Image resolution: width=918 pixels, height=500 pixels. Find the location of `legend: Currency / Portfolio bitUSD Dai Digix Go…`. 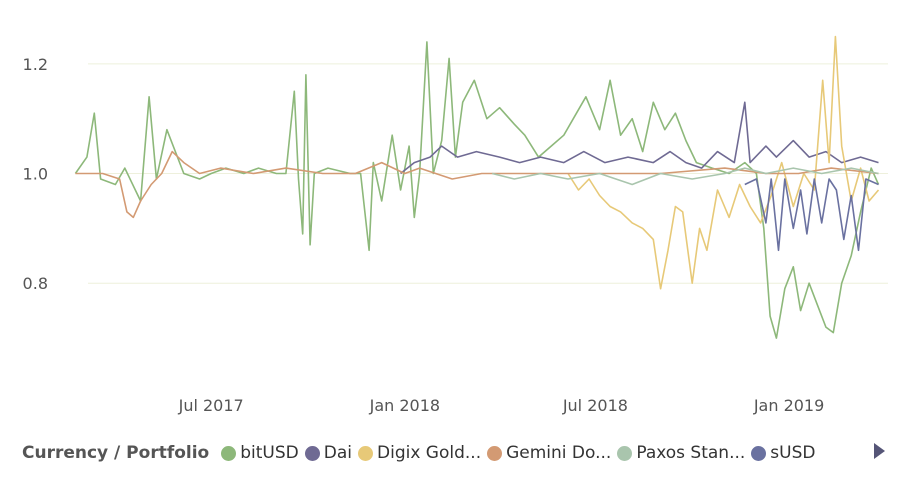

legend: Currency / Portfolio bitUSD Dai Digix Go… is located at coordinates (421, 453).